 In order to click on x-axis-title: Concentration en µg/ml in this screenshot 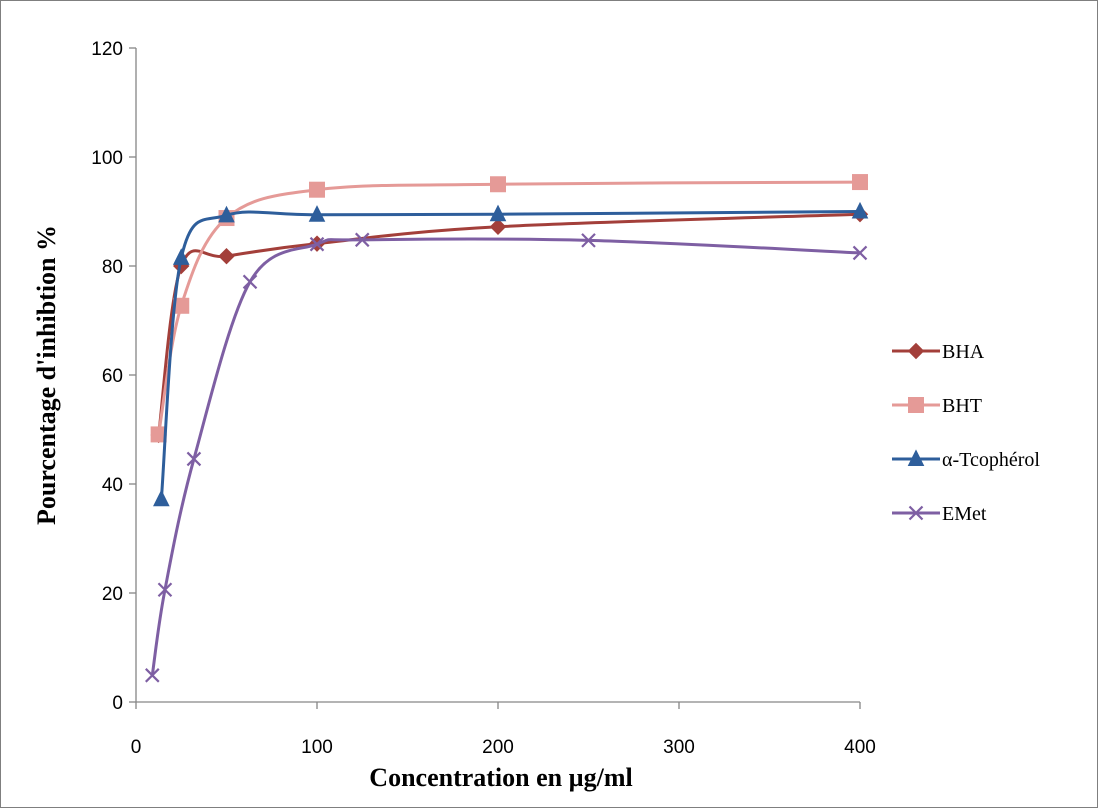, I will do `click(500, 777)`.